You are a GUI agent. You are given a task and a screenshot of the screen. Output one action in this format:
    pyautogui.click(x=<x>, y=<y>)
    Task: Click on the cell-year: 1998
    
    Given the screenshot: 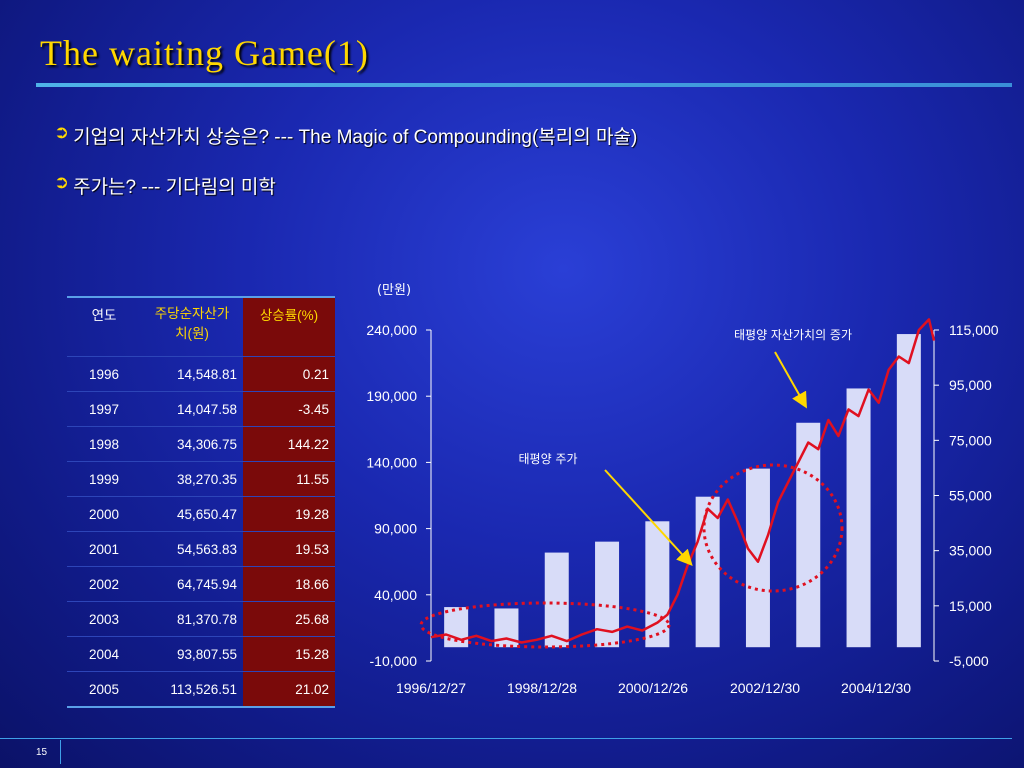 What is the action you would take?
    pyautogui.click(x=104, y=444)
    